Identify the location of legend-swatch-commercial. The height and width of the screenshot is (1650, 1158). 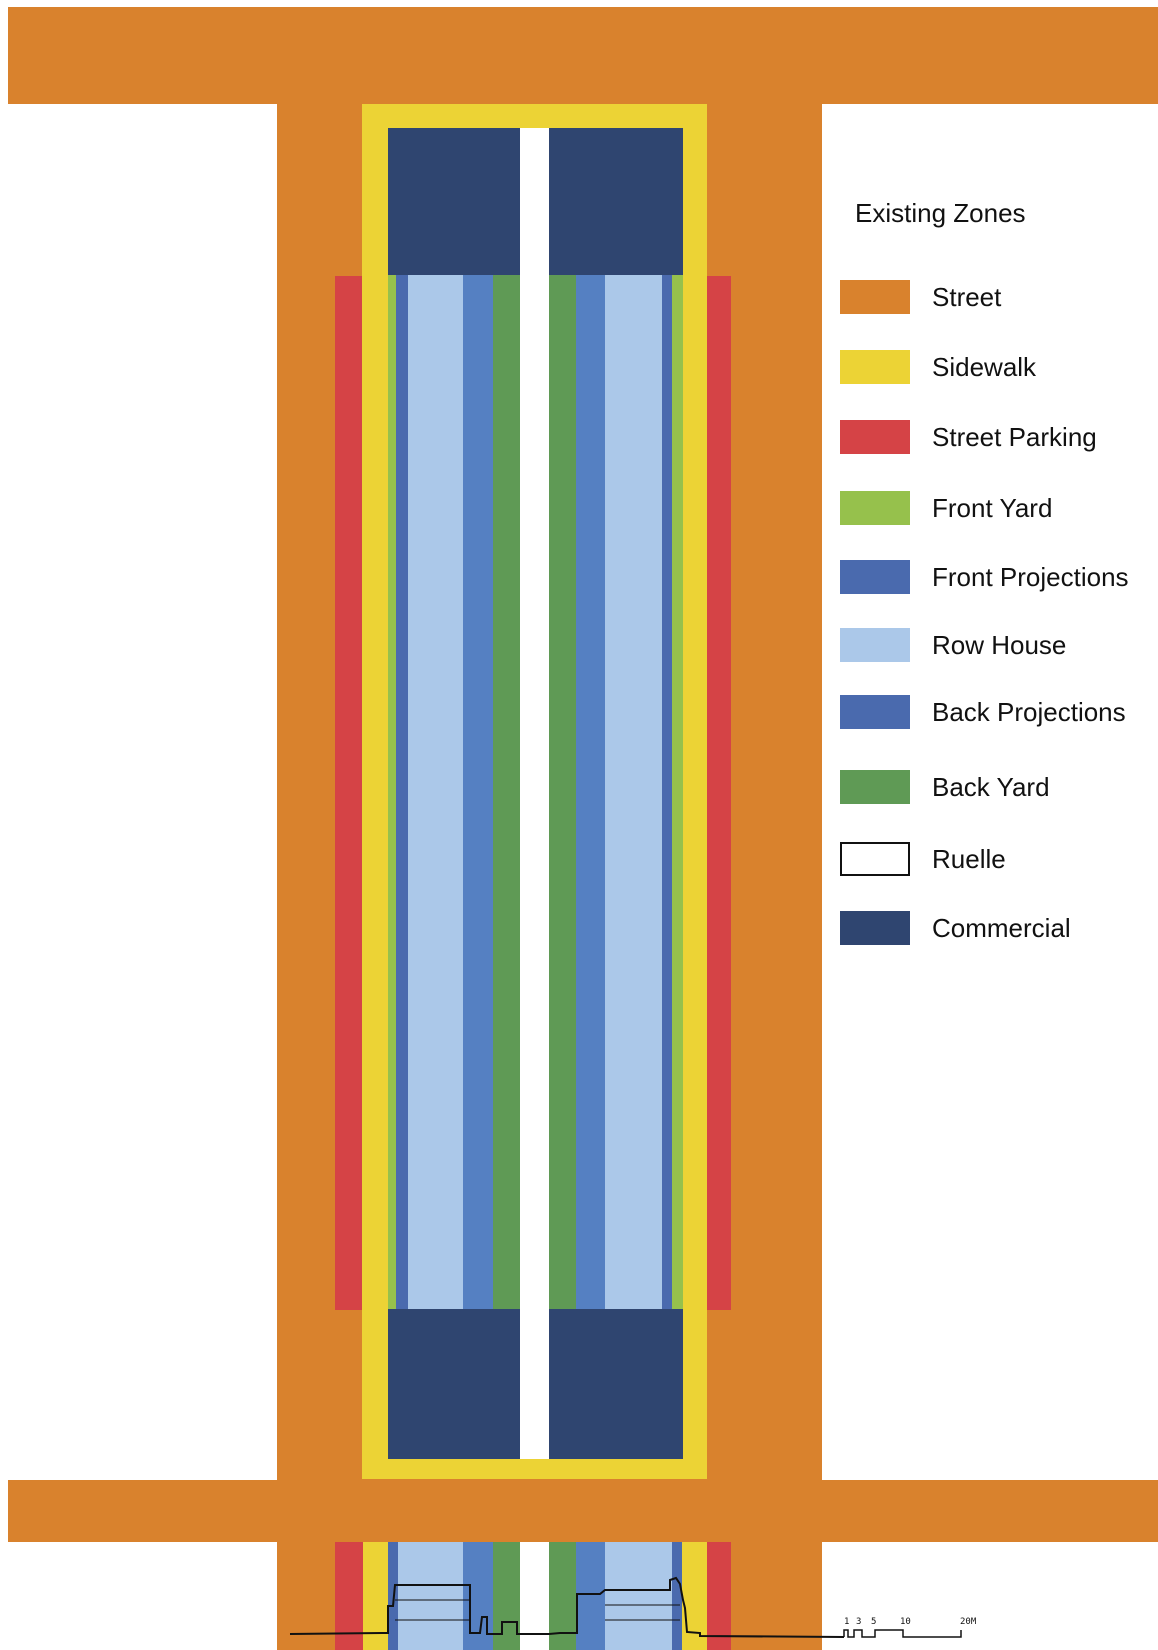
(875, 928).